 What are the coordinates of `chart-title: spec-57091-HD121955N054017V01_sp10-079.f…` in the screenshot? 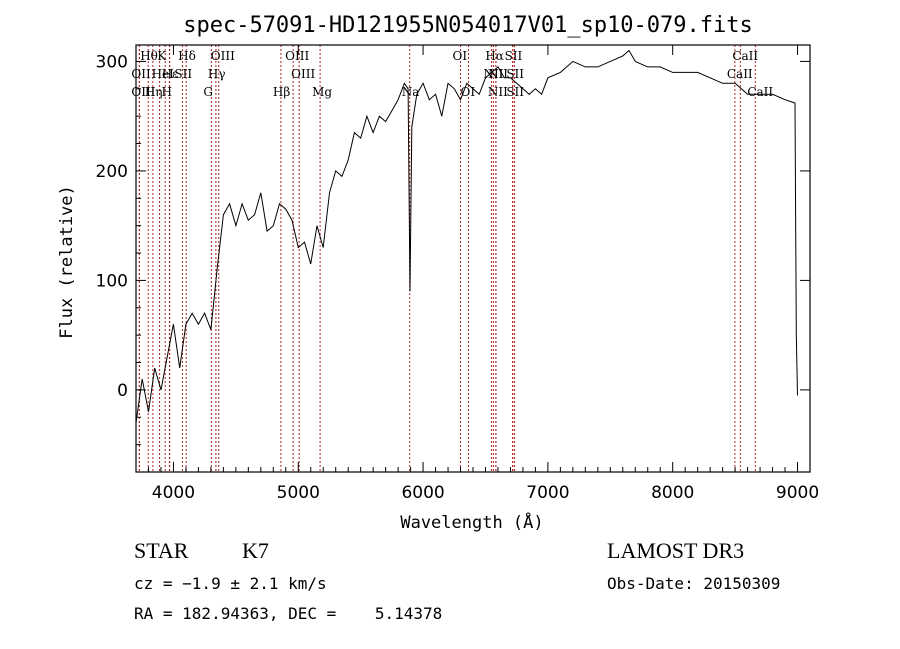 It's located at (468, 25).